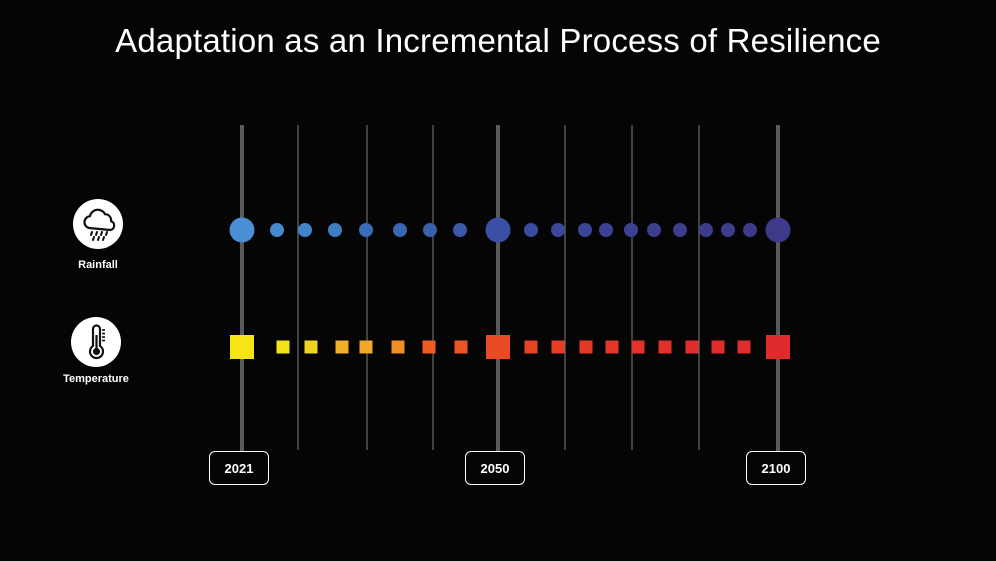 The height and width of the screenshot is (561, 996). What do you see at coordinates (96, 342) in the screenshot?
I see `thermometer-icon` at bounding box center [96, 342].